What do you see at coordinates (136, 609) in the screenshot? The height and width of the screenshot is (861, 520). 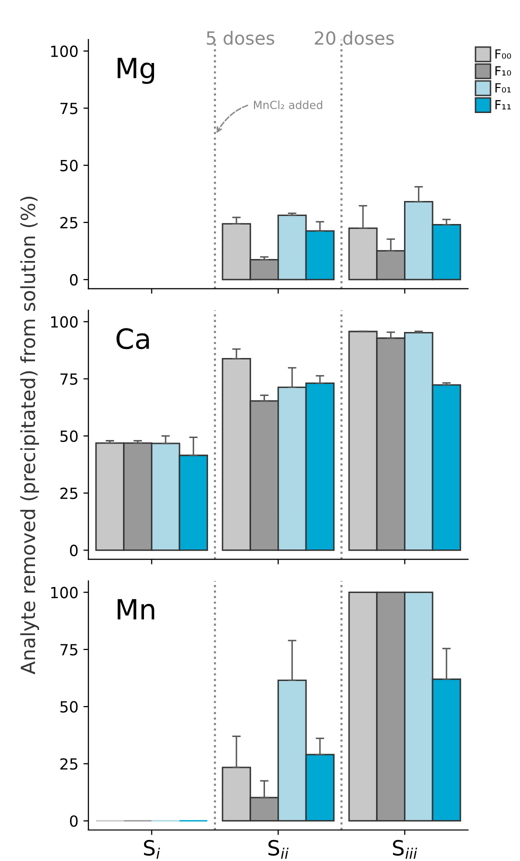 I see `text: Mn` at bounding box center [136, 609].